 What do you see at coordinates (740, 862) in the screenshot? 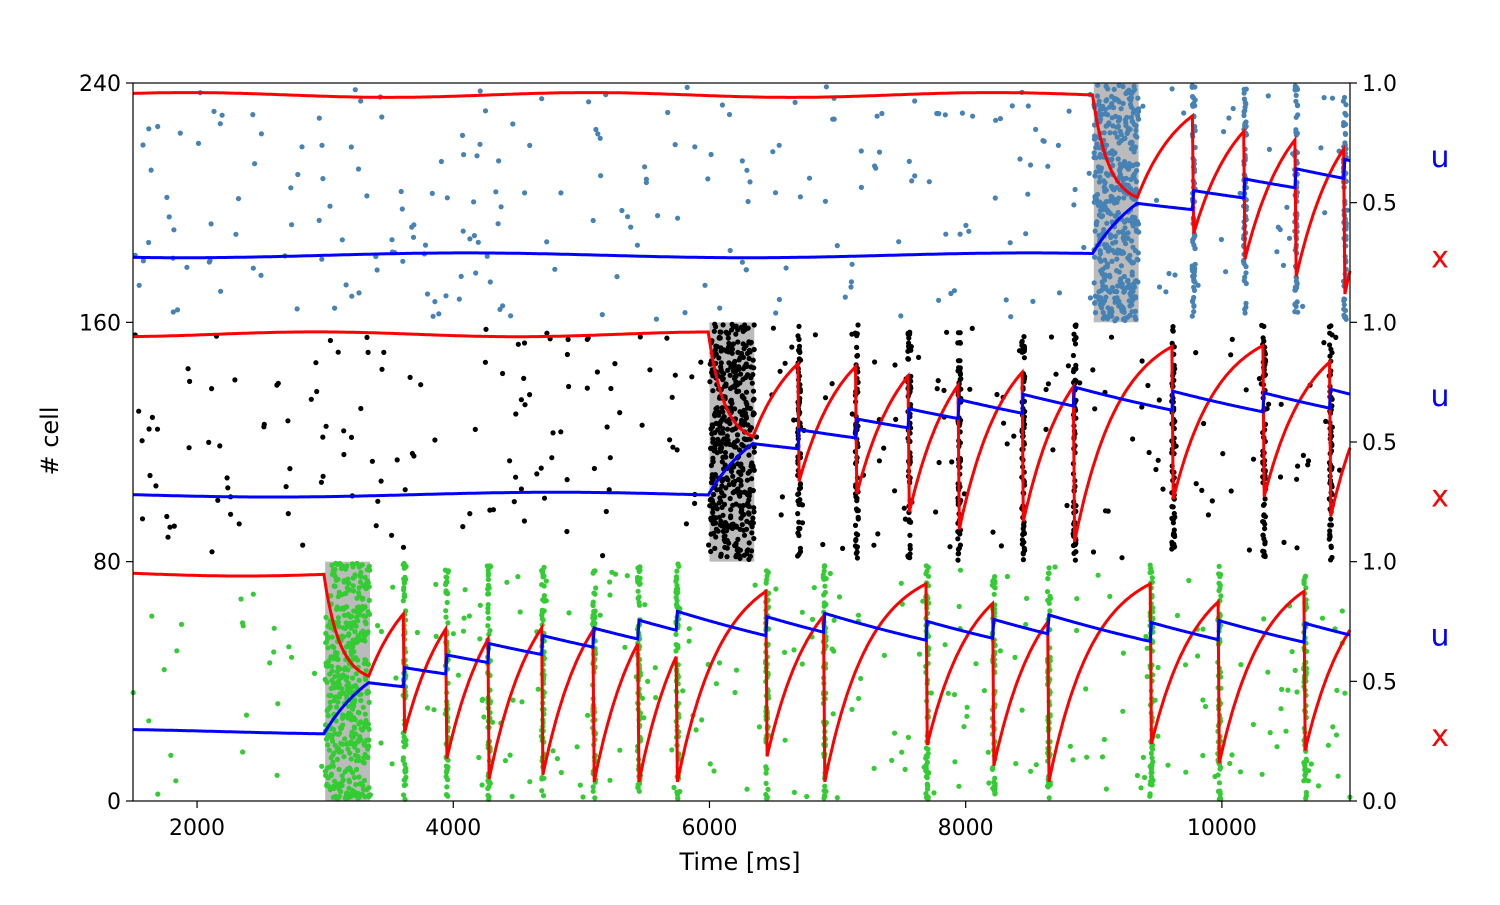
I see `x-axis-label: Time [ms]` at bounding box center [740, 862].